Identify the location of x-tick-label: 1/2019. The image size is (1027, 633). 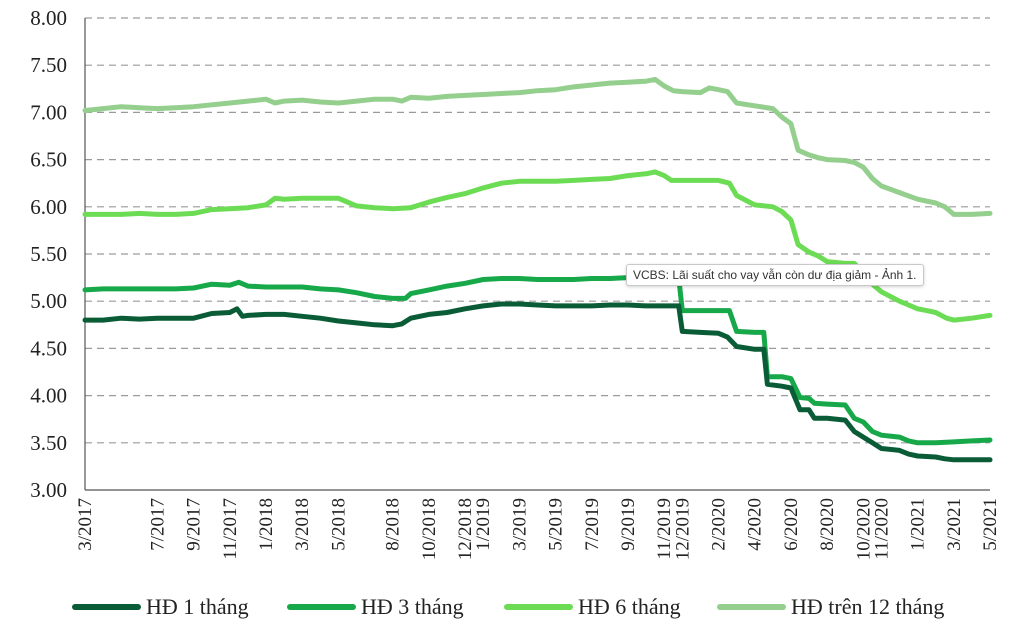
(483, 524).